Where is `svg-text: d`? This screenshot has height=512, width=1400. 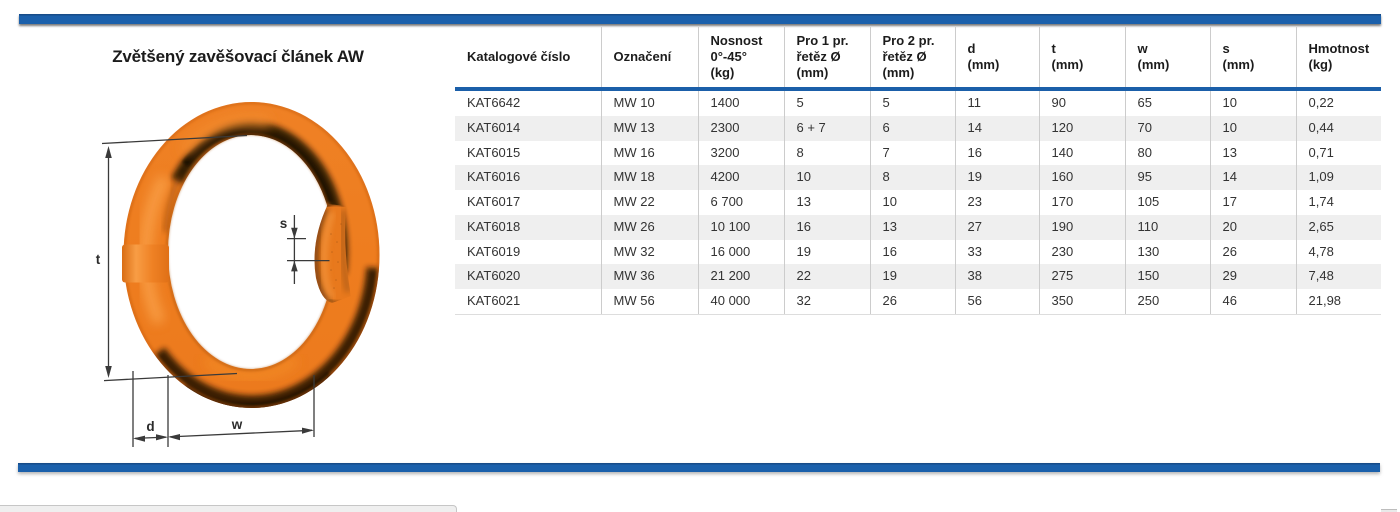
svg-text: d is located at coordinates (150, 426).